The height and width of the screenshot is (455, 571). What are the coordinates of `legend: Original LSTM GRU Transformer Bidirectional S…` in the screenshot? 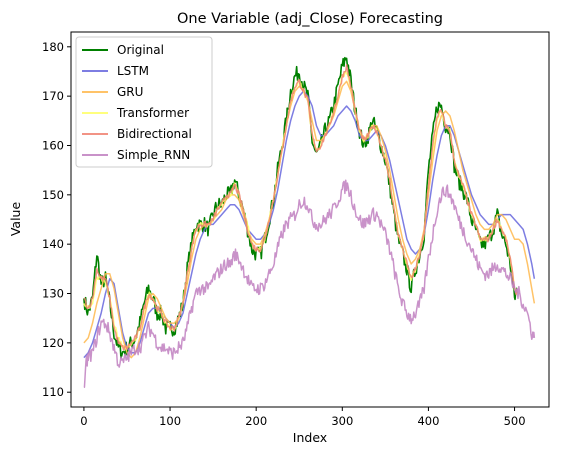 It's located at (144, 102).